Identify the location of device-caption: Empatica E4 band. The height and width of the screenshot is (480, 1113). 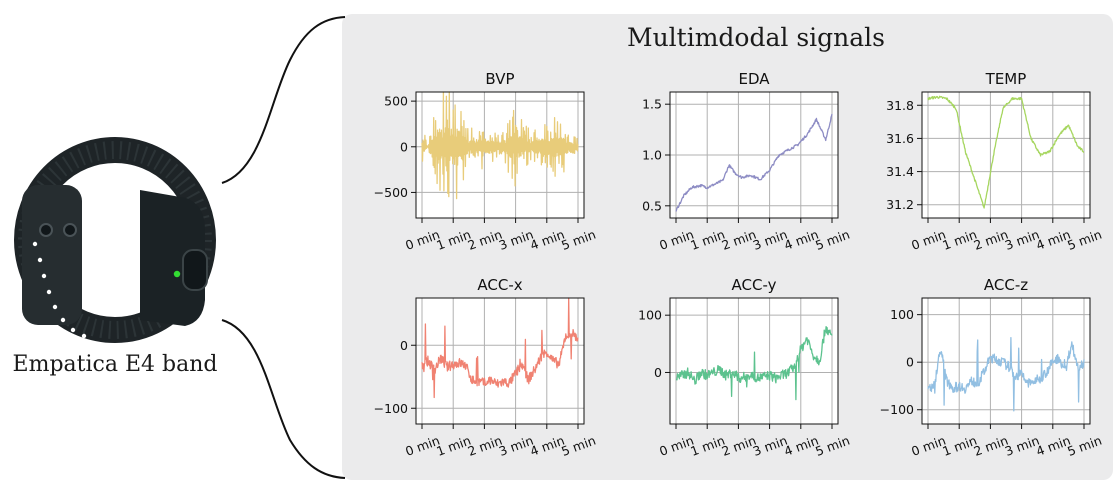
(115, 364).